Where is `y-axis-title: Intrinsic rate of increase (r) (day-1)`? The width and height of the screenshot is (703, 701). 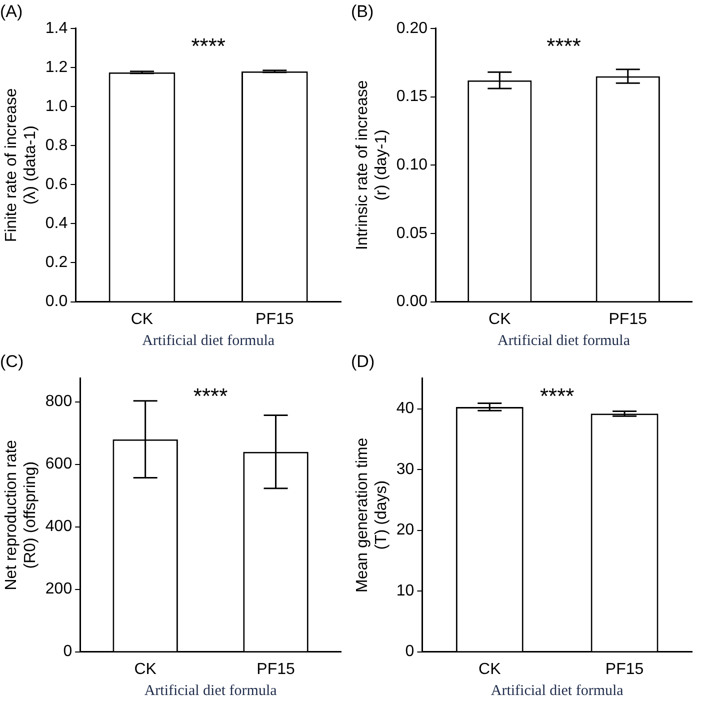
y-axis-title: Intrinsic rate of increase (r) (day-1) is located at coordinates (372, 165).